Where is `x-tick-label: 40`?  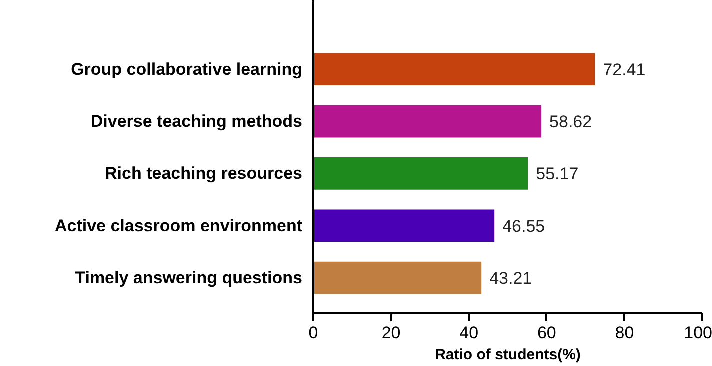
x-tick-label: 40 is located at coordinates (469, 333).